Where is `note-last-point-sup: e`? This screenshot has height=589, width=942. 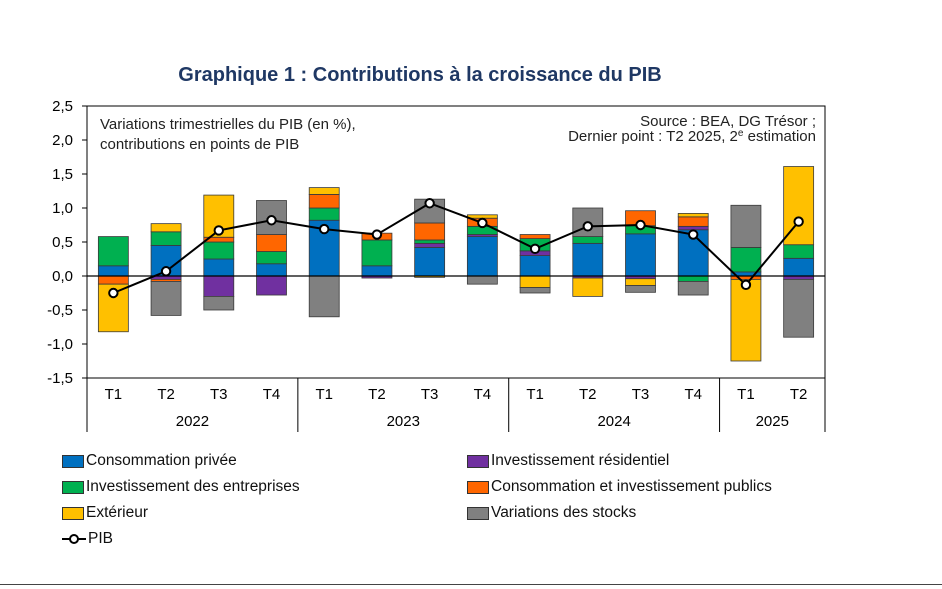
note-last-point-sup: e is located at coordinates (741, 133).